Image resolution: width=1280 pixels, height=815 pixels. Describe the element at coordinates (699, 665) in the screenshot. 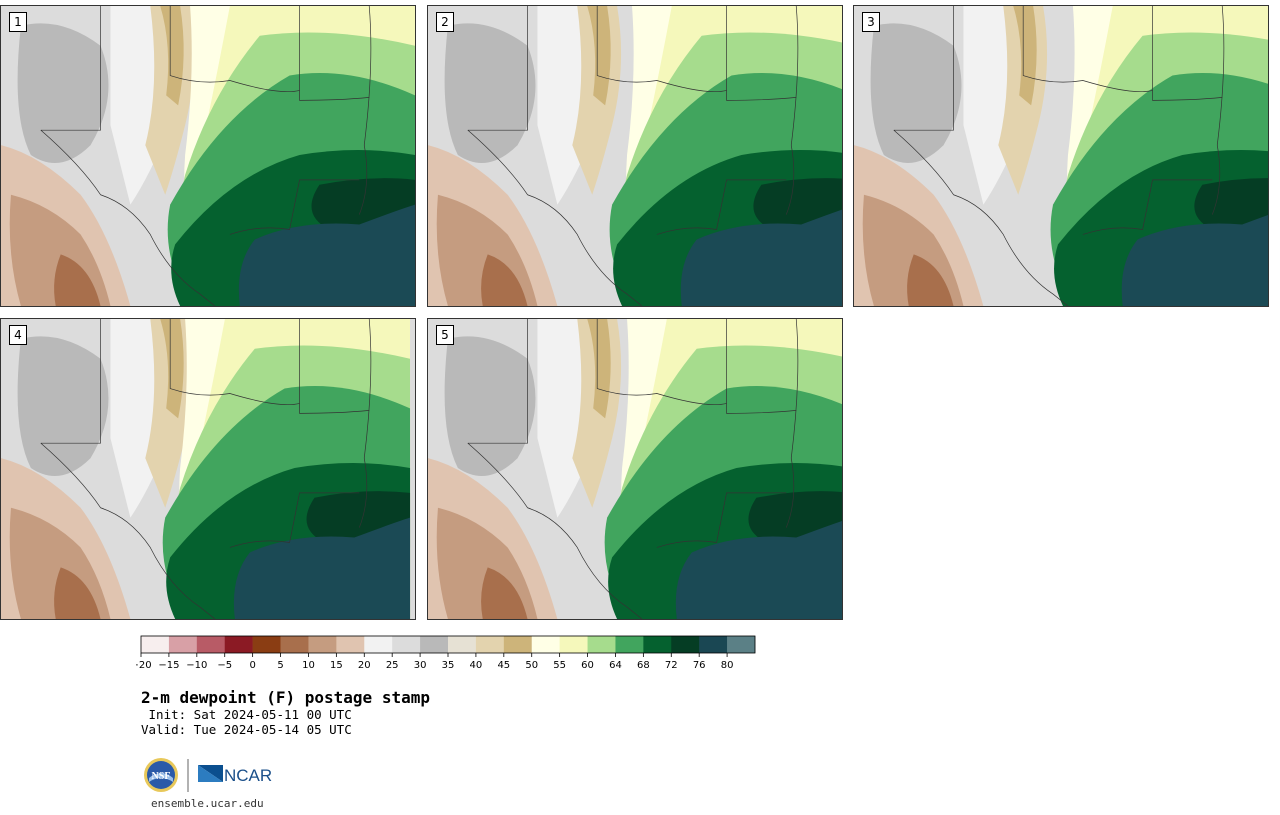

I see `colorbar-tick-label: 76` at that location.